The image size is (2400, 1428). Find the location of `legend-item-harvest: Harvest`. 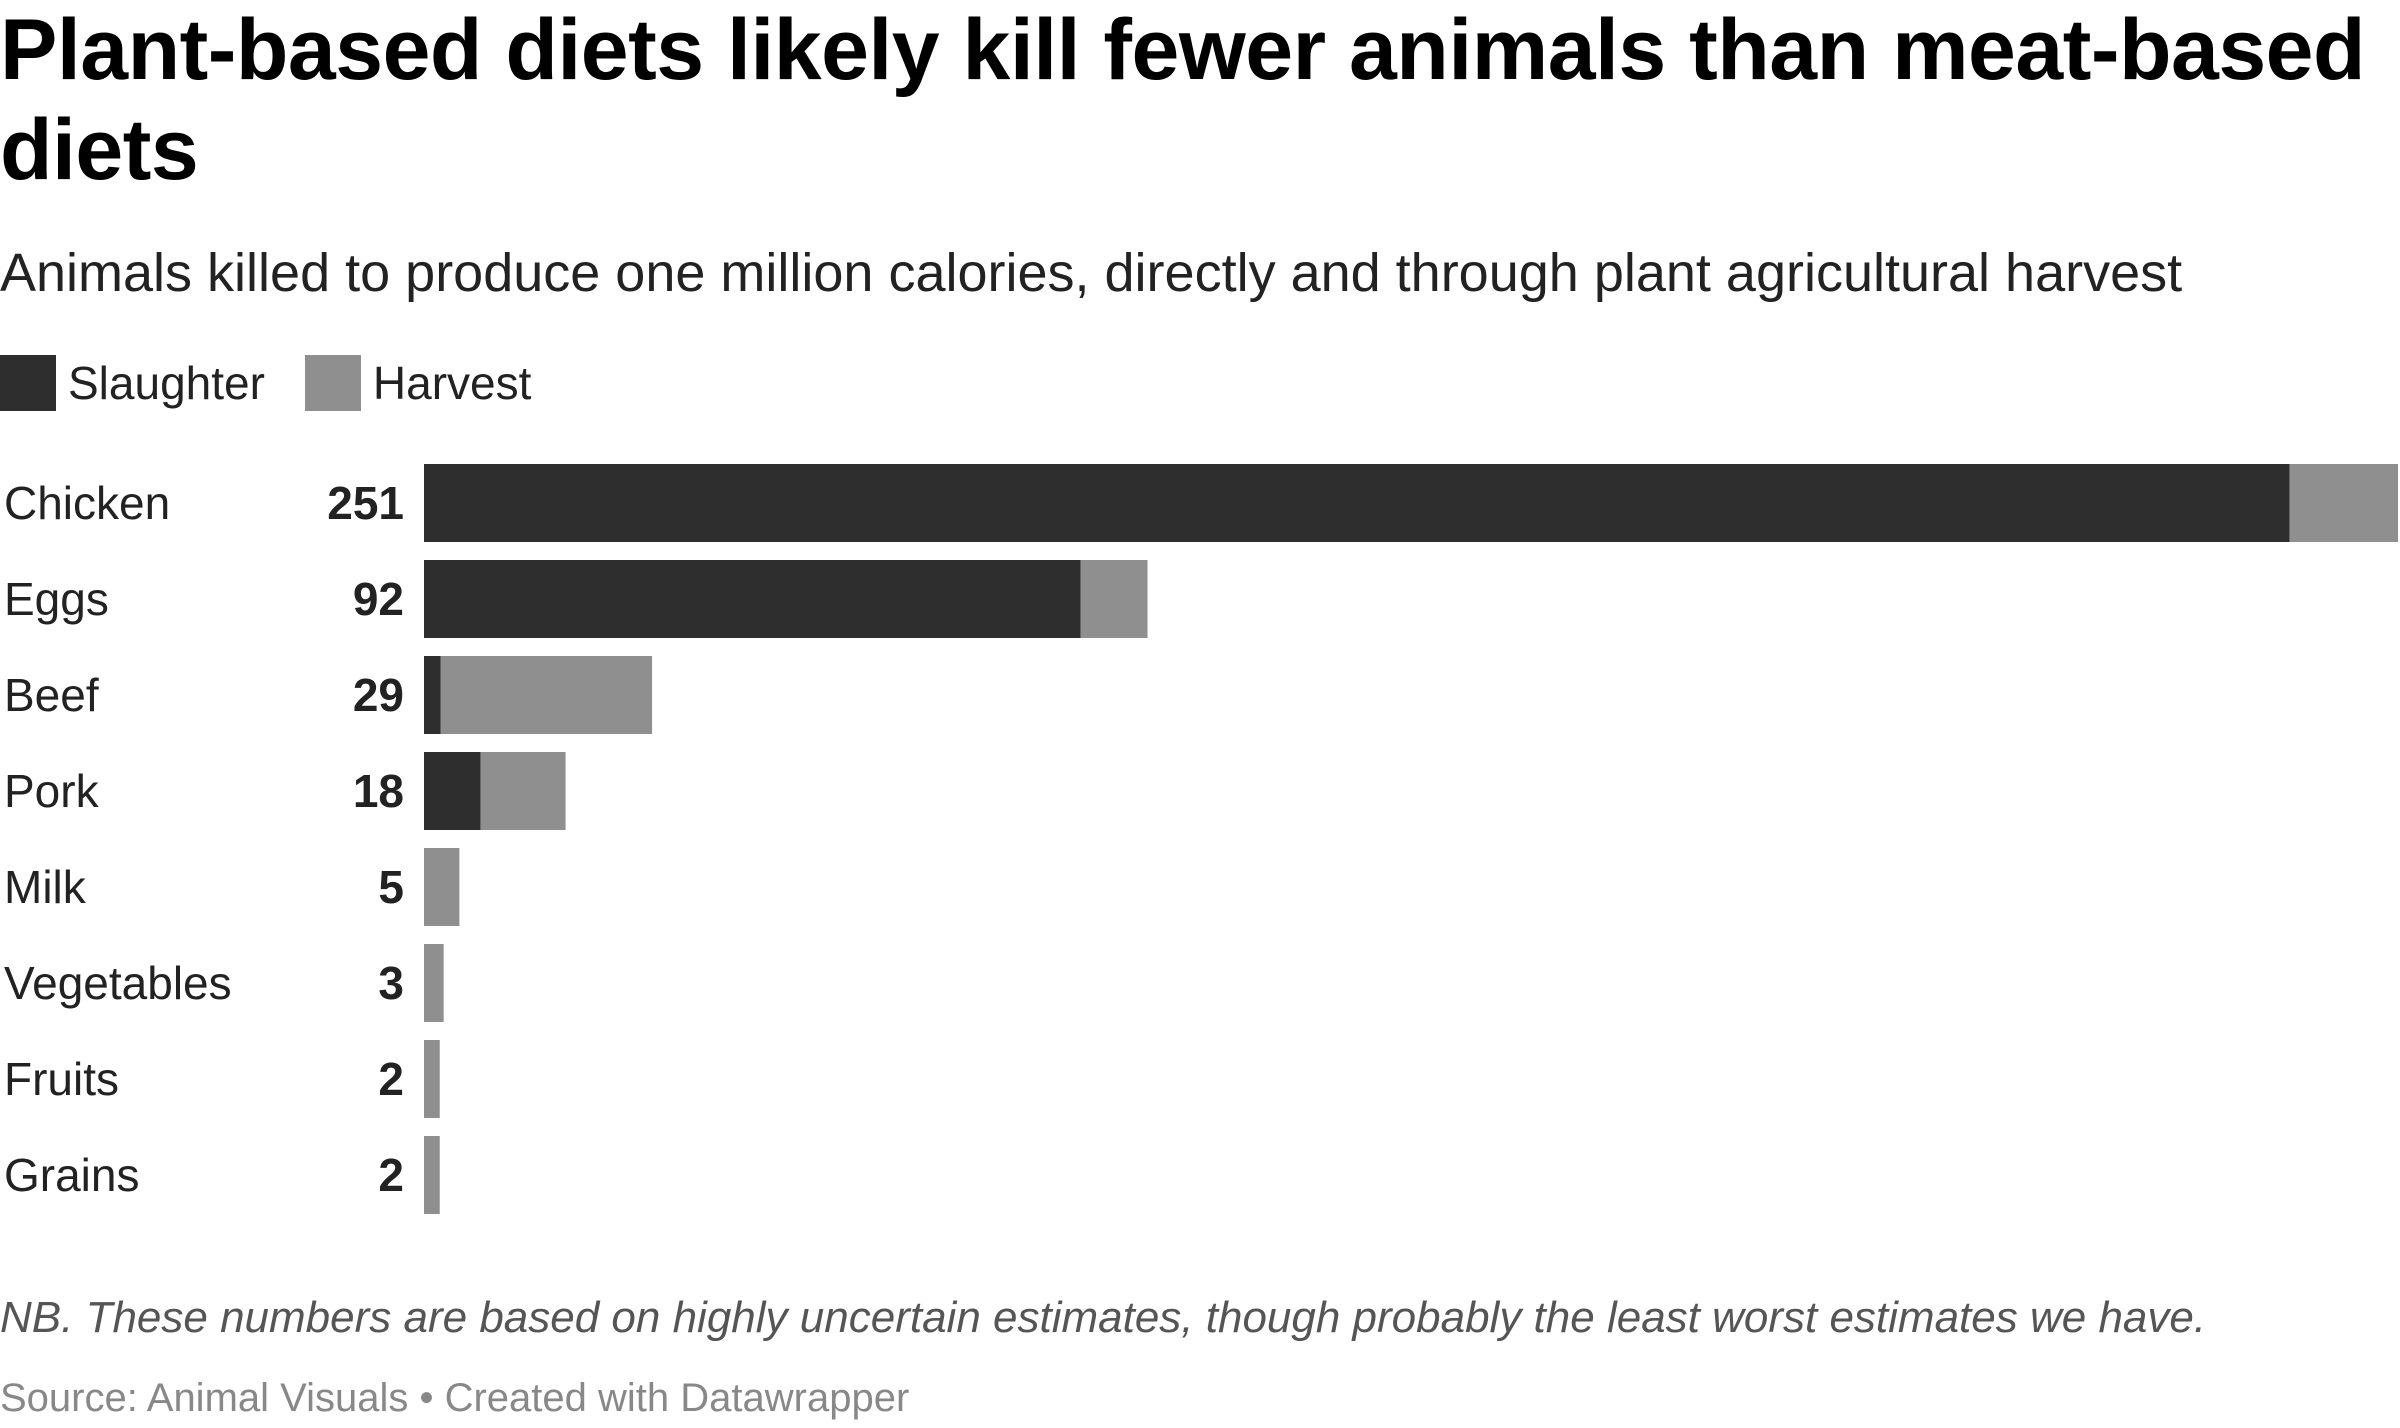

legend-item-harvest: Harvest is located at coordinates (418, 383).